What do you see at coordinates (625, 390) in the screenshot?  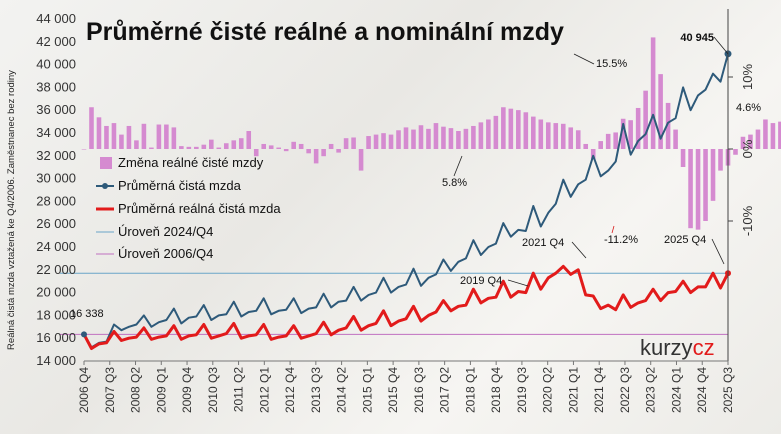 I see `x-tick-label: 2022 Q3` at bounding box center [625, 390].